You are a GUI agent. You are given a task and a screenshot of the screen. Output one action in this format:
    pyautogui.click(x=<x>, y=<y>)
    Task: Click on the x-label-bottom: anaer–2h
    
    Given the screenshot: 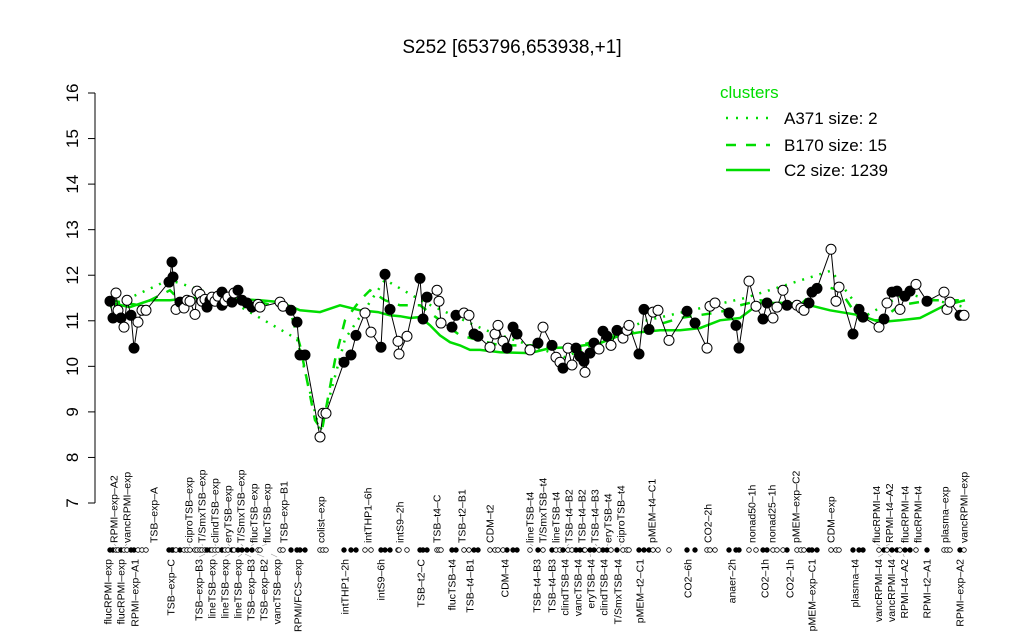 What is the action you would take?
    pyautogui.click(x=733, y=581)
    